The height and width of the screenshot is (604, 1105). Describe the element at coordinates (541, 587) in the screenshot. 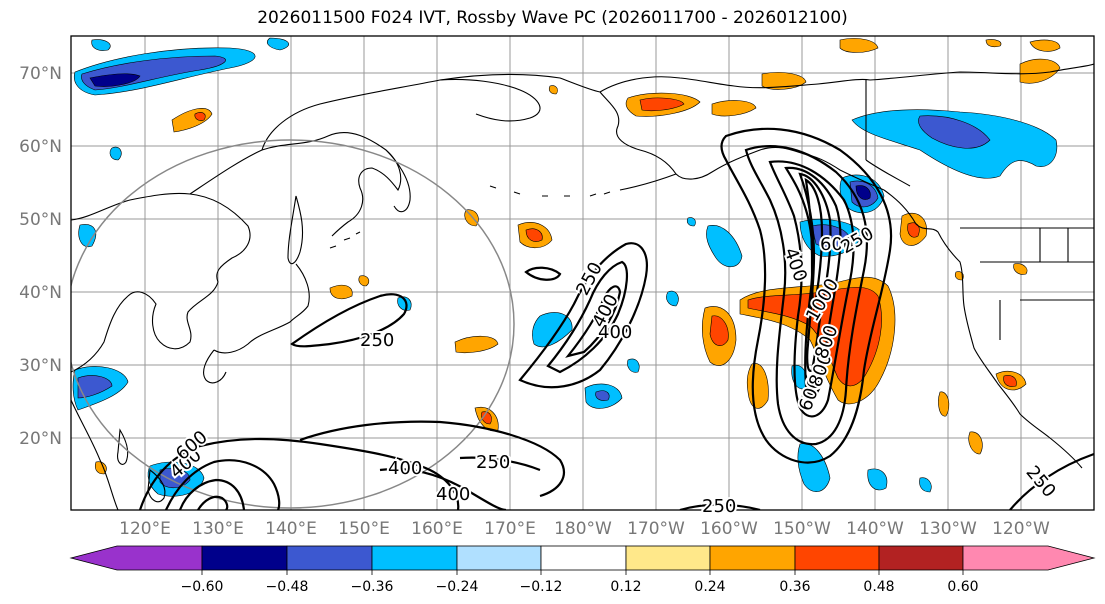

I see `colorbar-tick-label: −0.12` at that location.